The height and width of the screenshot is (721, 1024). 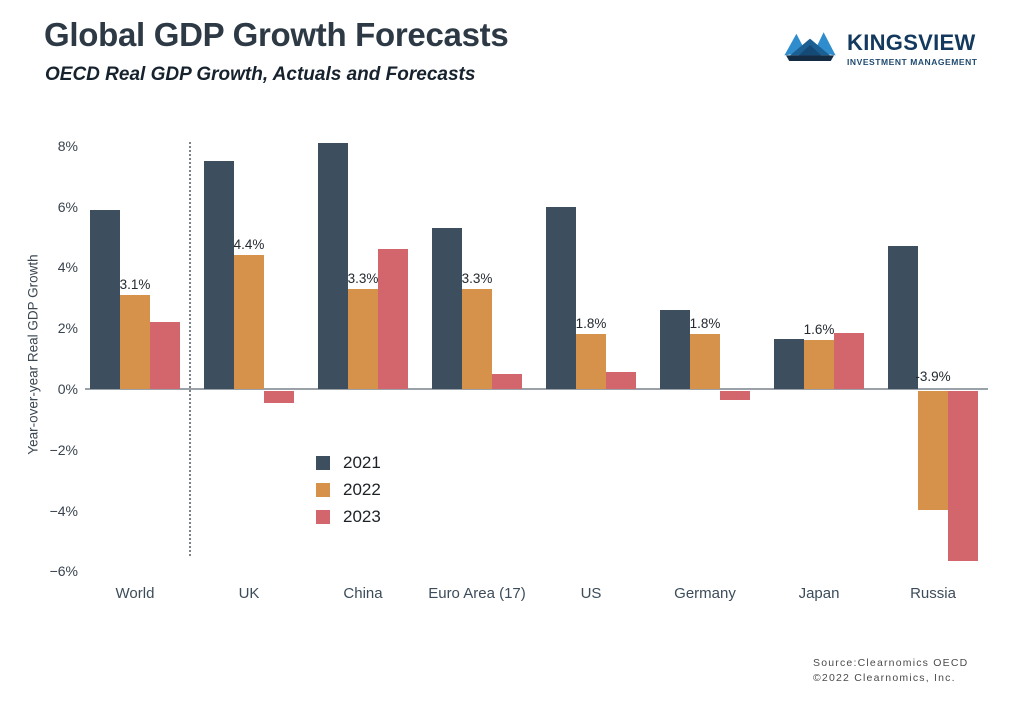 I want to click on legend-label-2021: 2021, so click(x=362, y=462).